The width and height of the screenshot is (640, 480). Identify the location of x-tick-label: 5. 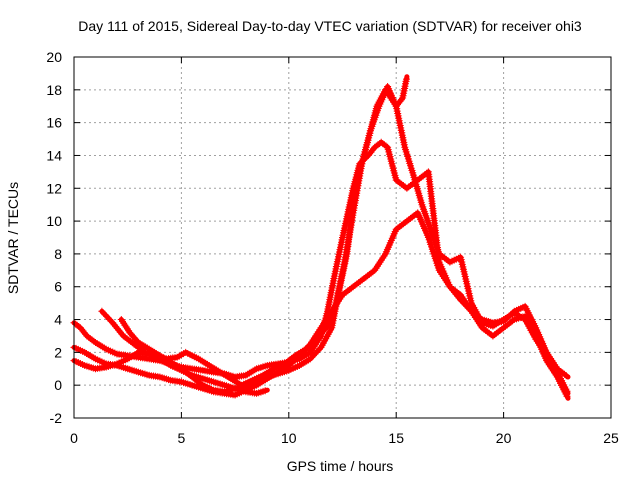
(182, 438).